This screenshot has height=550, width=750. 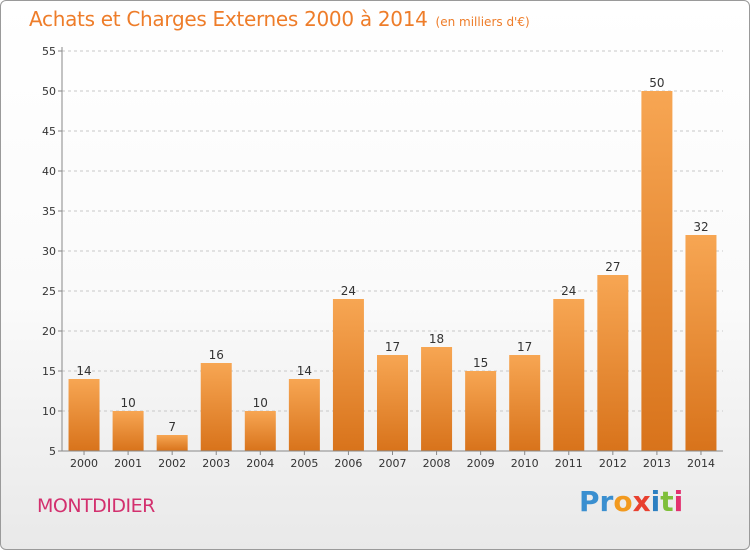 What do you see at coordinates (480, 363) in the screenshot?
I see `bar-value-label-2009: 15` at bounding box center [480, 363].